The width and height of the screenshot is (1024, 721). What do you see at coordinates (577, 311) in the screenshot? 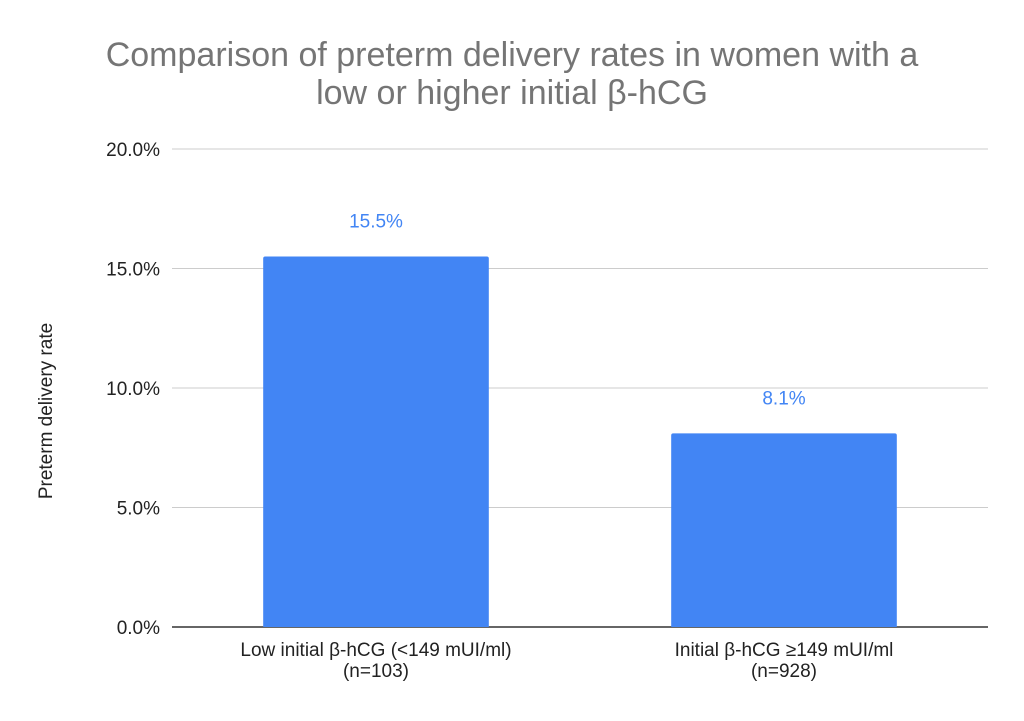
I see `data-labels: 15.5% 8.1%` at bounding box center [577, 311].